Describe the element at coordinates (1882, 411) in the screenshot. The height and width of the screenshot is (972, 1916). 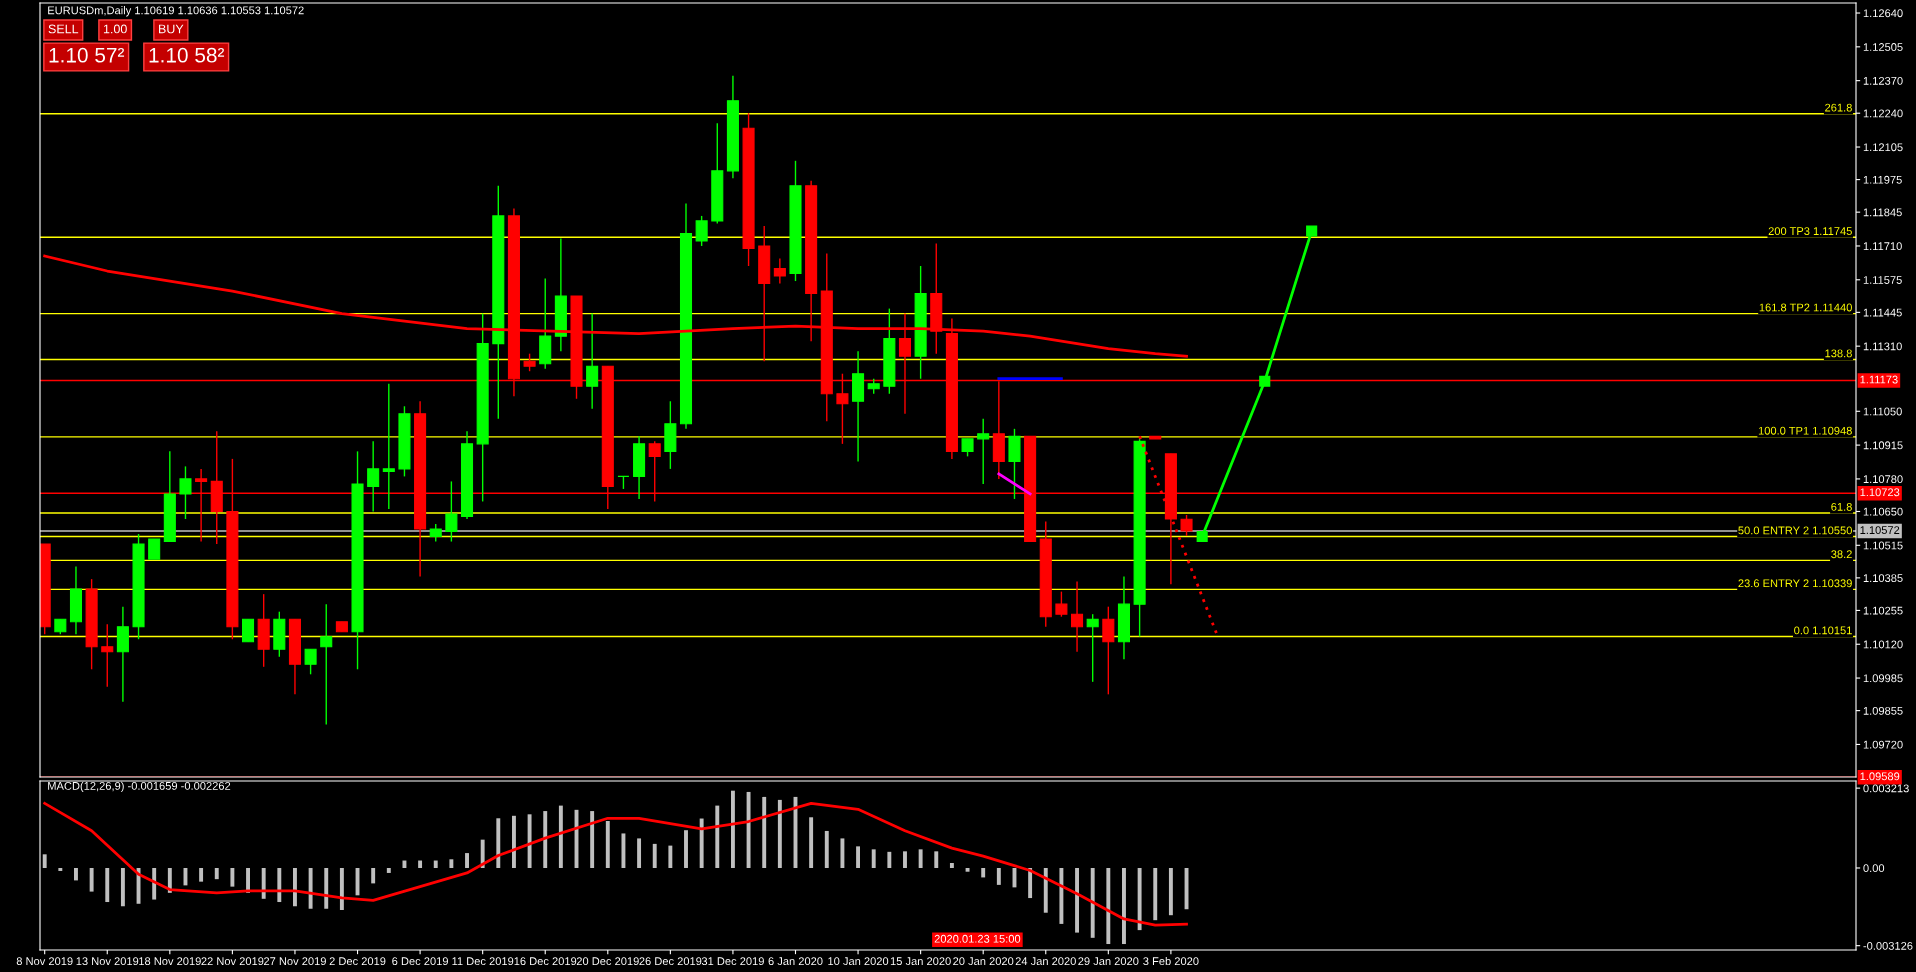
I see `y-tick-label: 1.11050` at that location.